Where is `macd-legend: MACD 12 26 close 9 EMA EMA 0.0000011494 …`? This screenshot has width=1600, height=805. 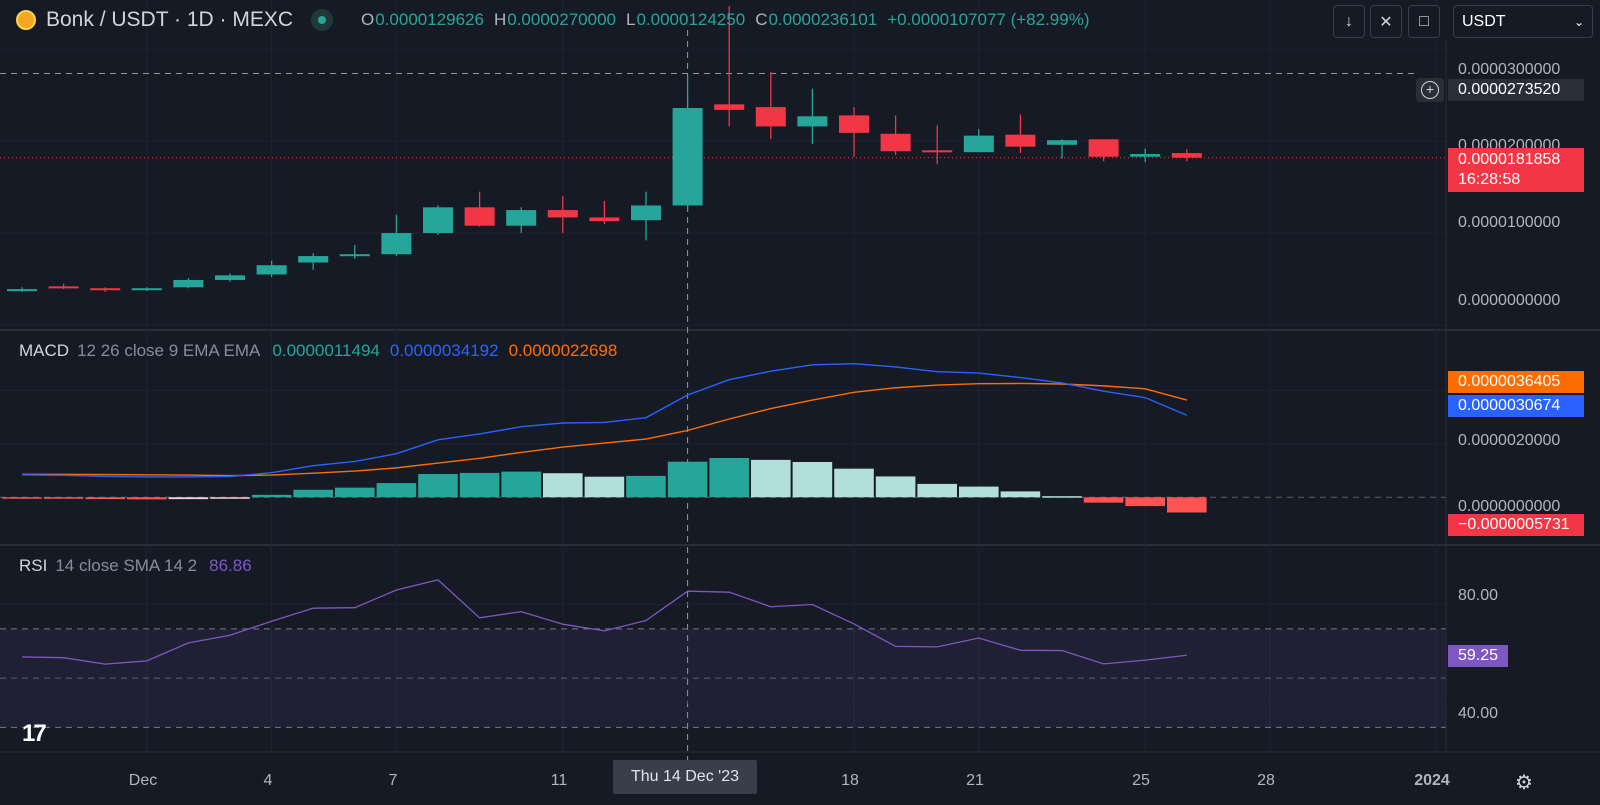
macd-legend: MACD 12 26 close 9 EMA EMA 0.0000011494 … is located at coordinates (318, 351).